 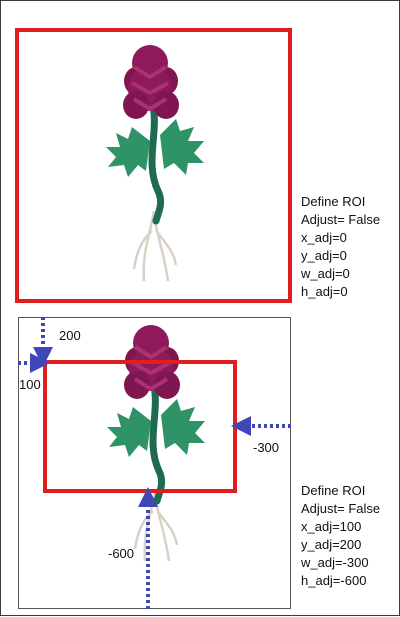 What do you see at coordinates (70, 335) in the screenshot?
I see `y-adj-label: 200` at bounding box center [70, 335].